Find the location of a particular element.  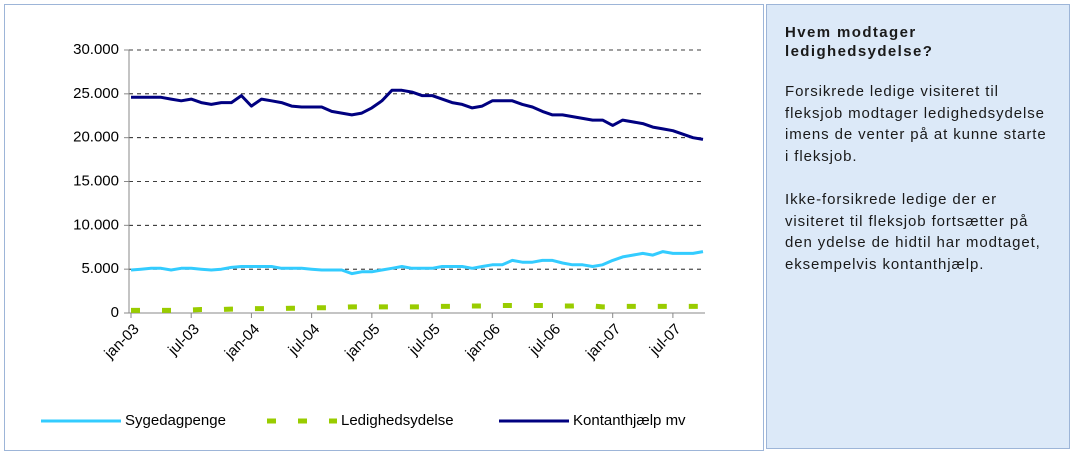

x-tick-label: jan-07 is located at coordinates (603, 342).